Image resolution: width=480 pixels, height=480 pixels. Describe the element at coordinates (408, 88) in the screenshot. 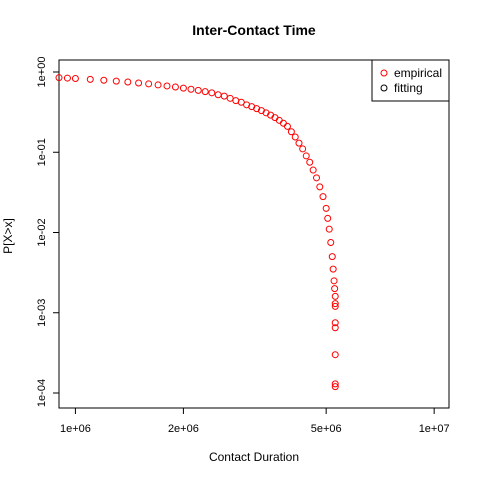

I see `legend-entry: fitting` at that location.